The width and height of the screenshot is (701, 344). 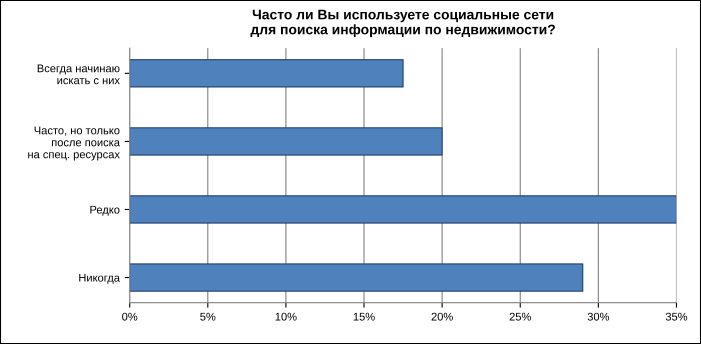 I want to click on x-tick-label: 25%, so click(x=520, y=316).